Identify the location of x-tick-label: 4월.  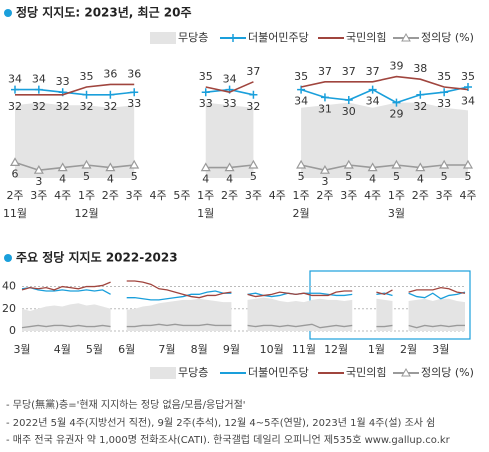
(62, 349).